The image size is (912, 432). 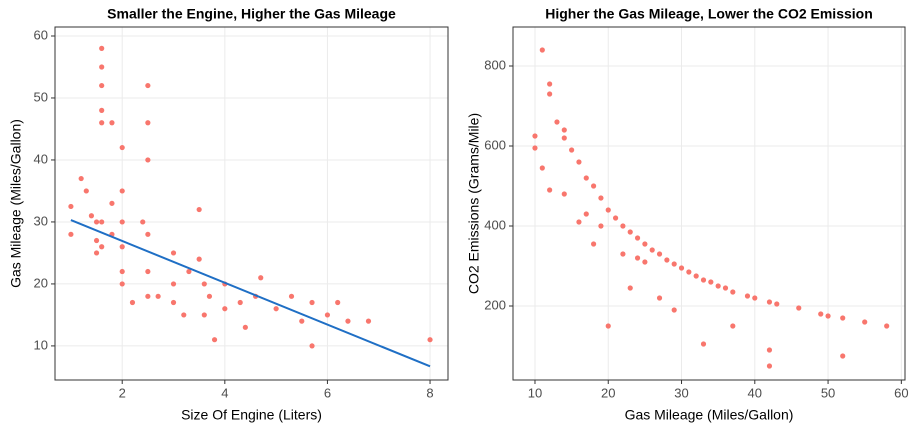 What do you see at coordinates (709, 415) in the screenshot?
I see `x-axis-label: Gas Mileage (Miles/Gallon)` at bounding box center [709, 415].